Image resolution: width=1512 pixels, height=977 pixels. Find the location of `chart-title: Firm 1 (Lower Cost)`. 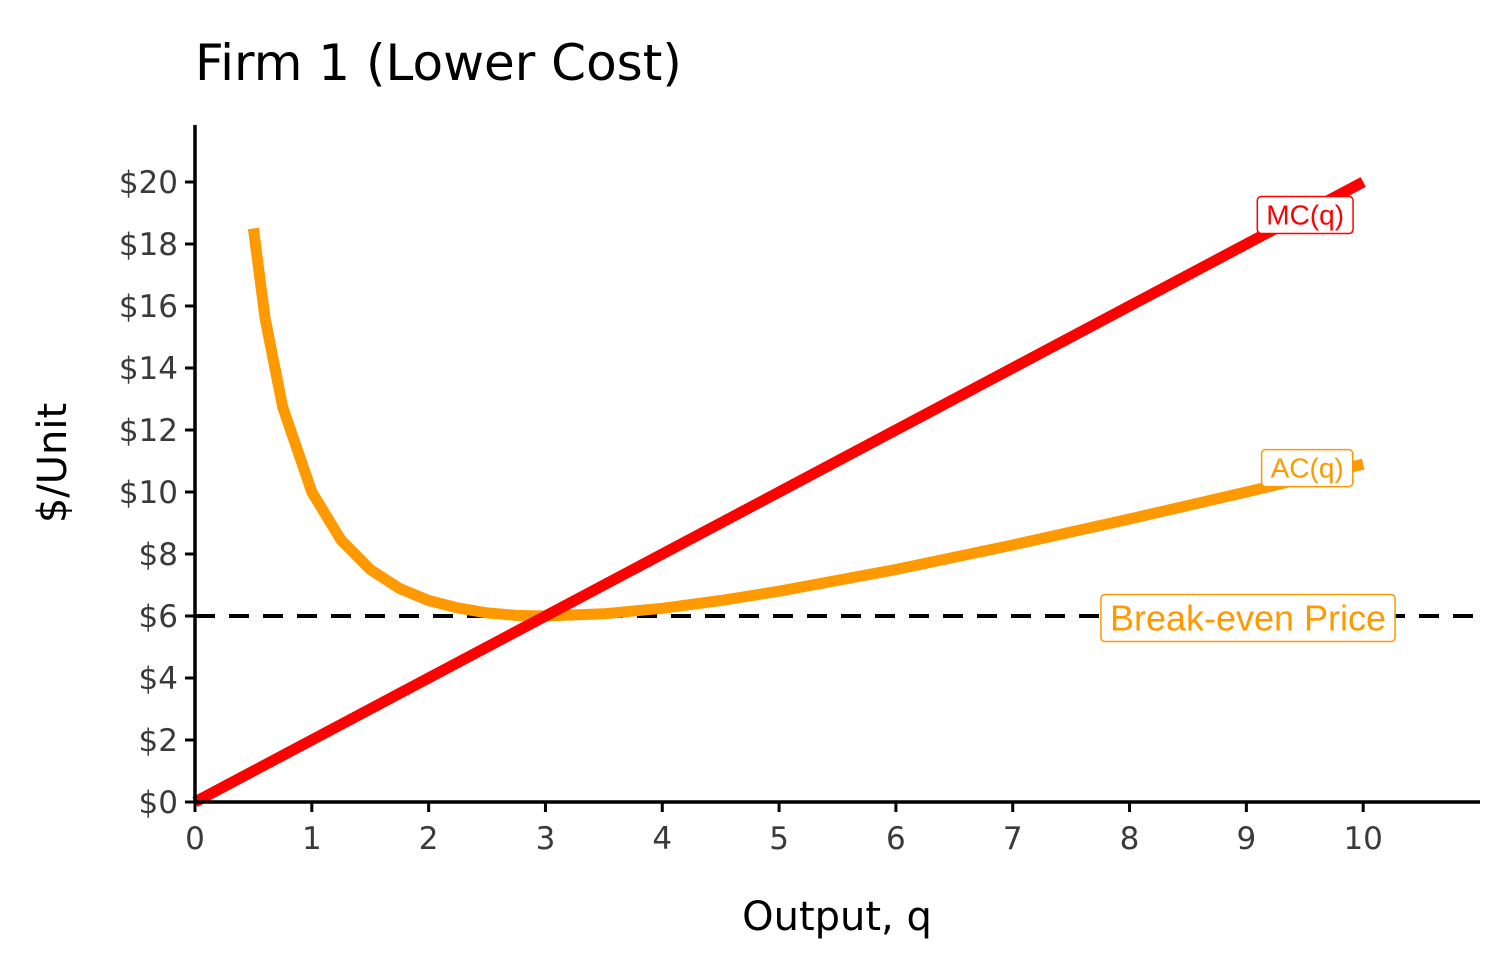

chart-title: Firm 1 (Lower Cost) is located at coordinates (438, 63).